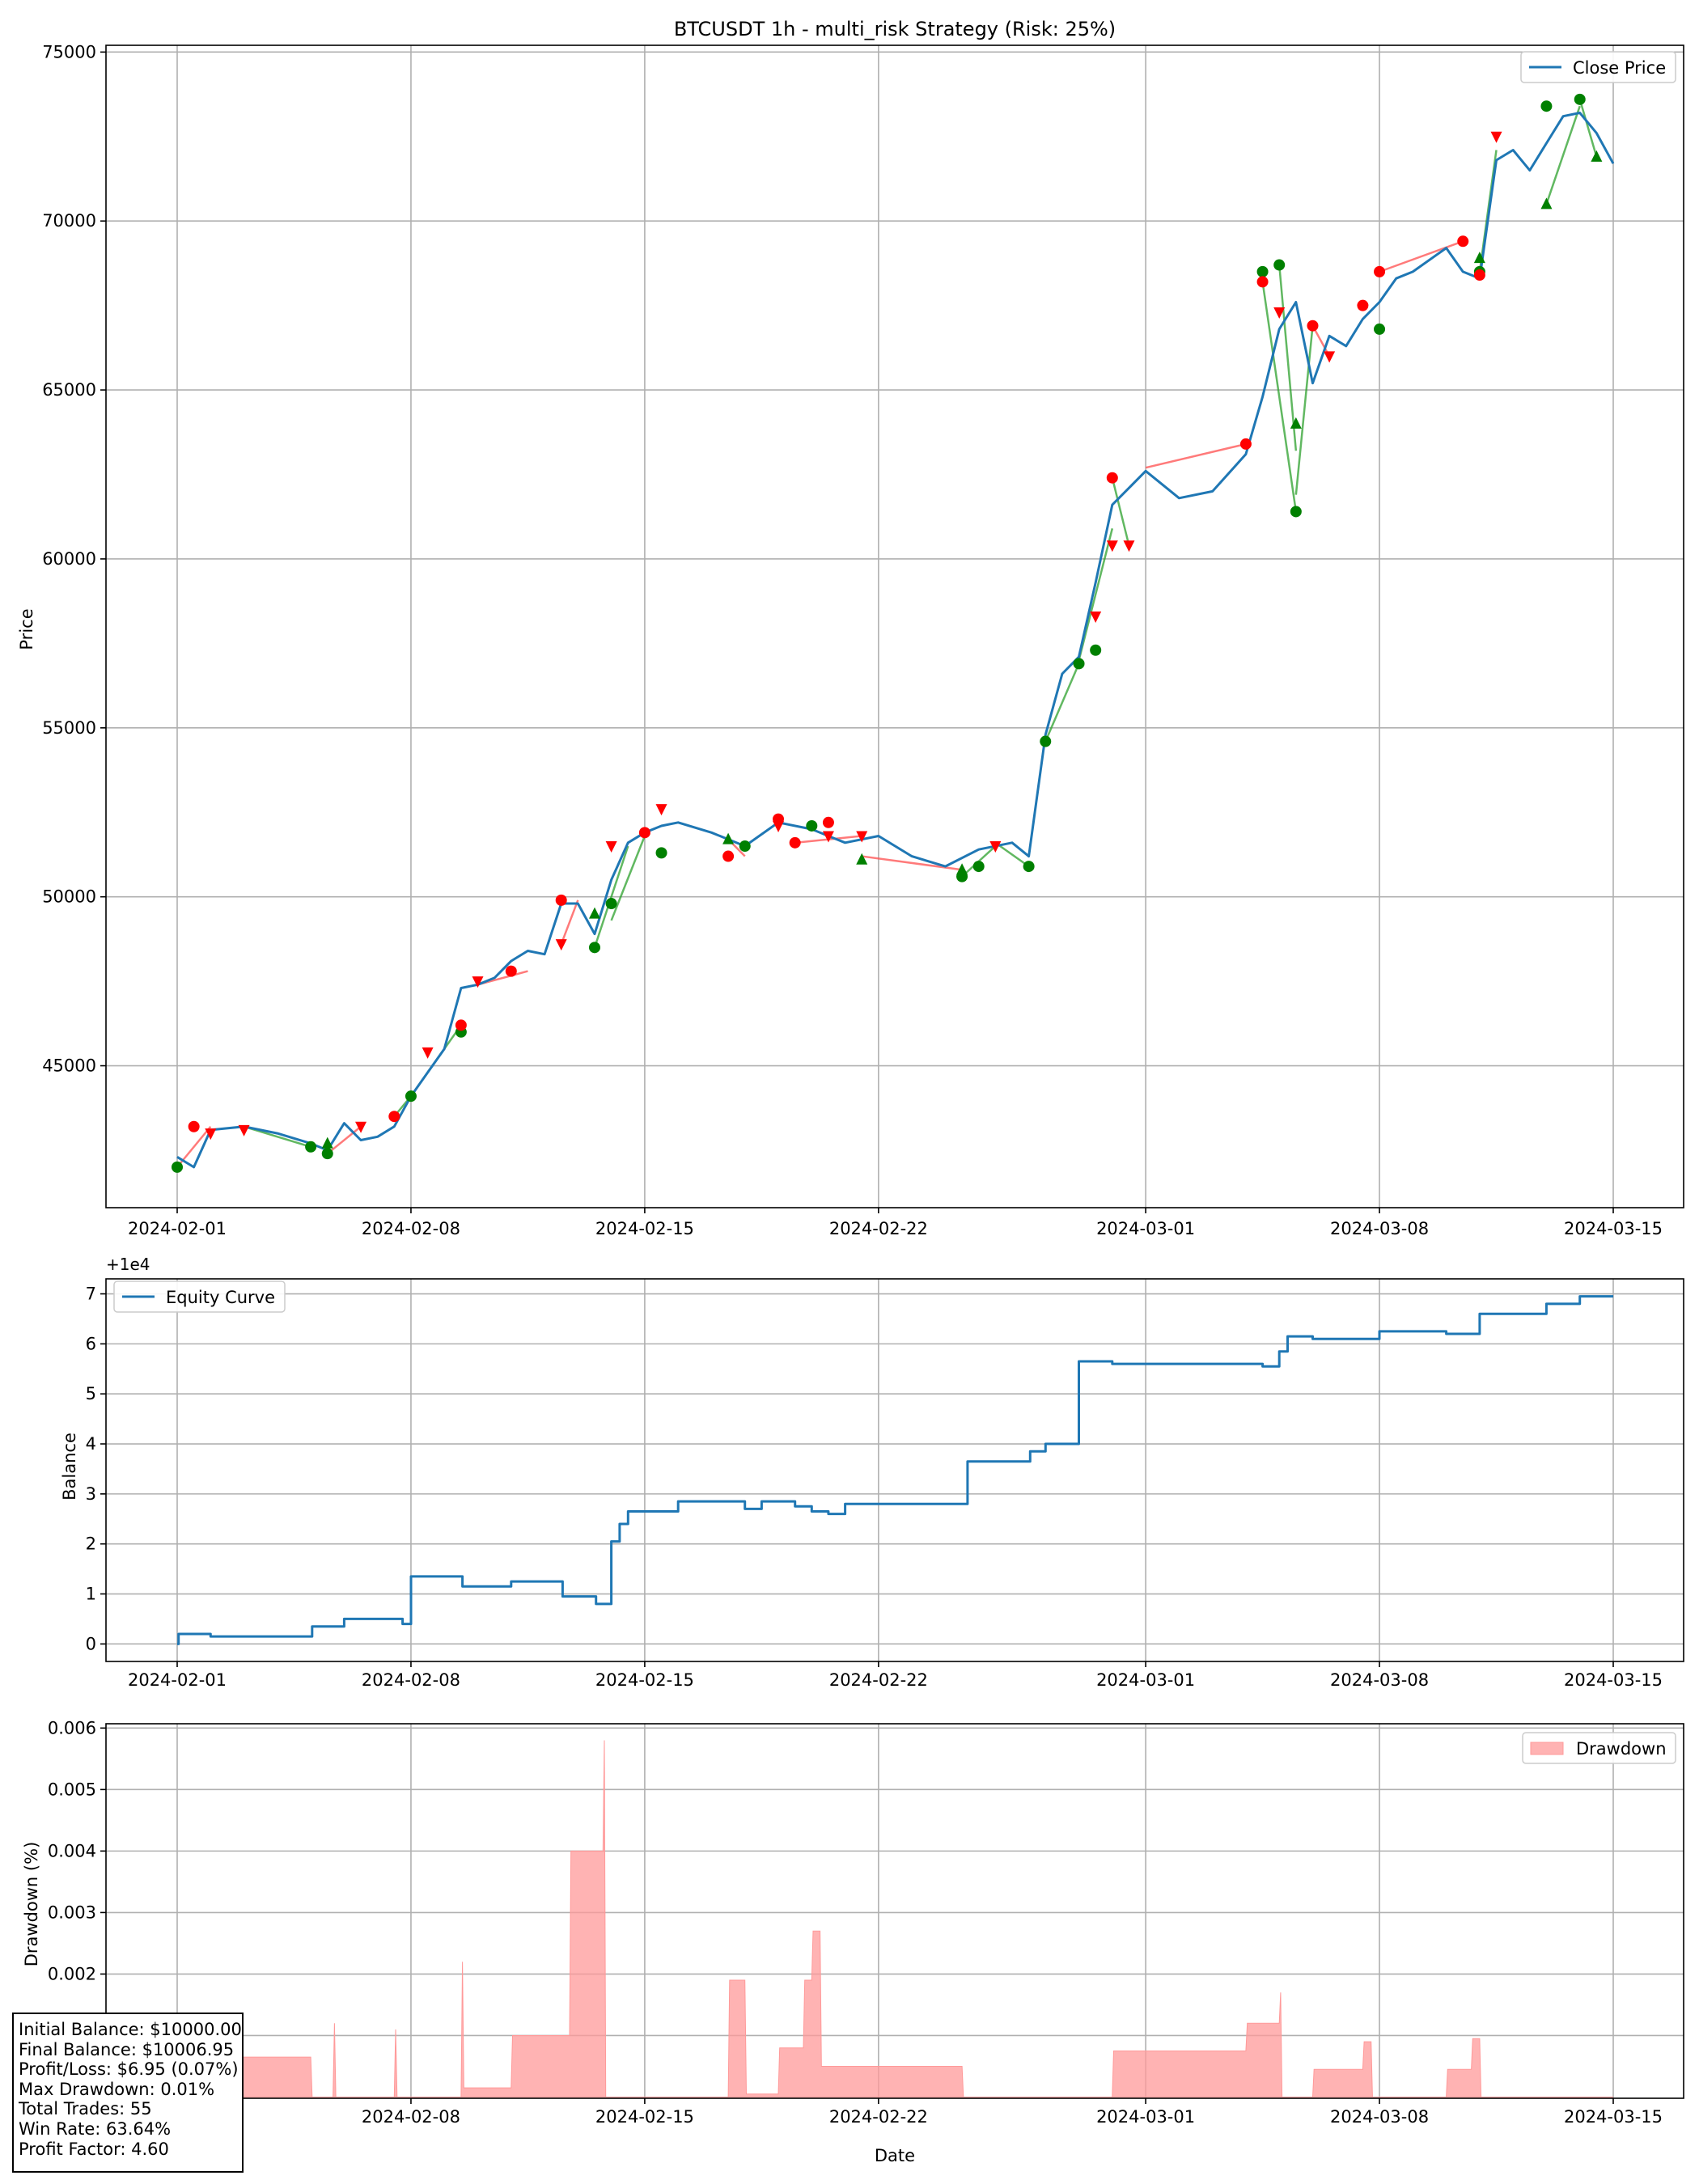 The width and height of the screenshot is (1699, 2184). Describe the element at coordinates (411, 1228) in the screenshot. I see `price-x-tick-label: 2024-02-08` at that location.